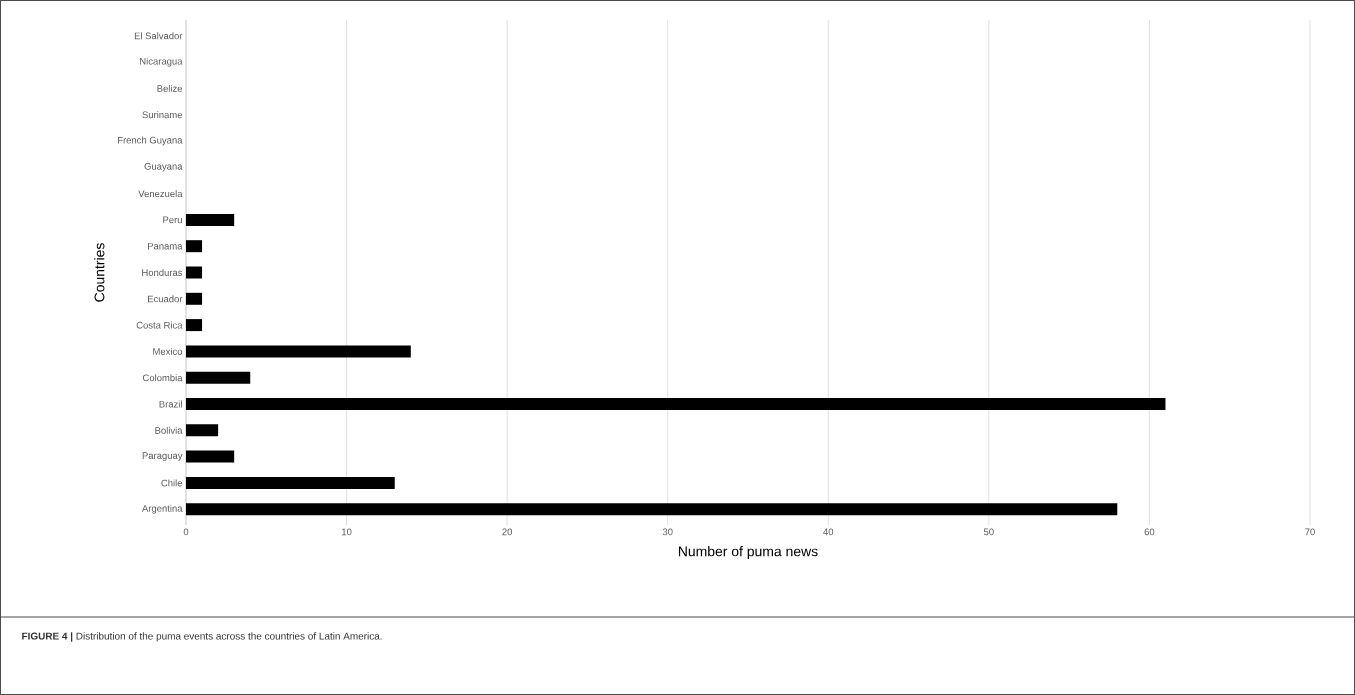  What do you see at coordinates (507, 532) in the screenshot?
I see `x-tick-label: 20` at bounding box center [507, 532].